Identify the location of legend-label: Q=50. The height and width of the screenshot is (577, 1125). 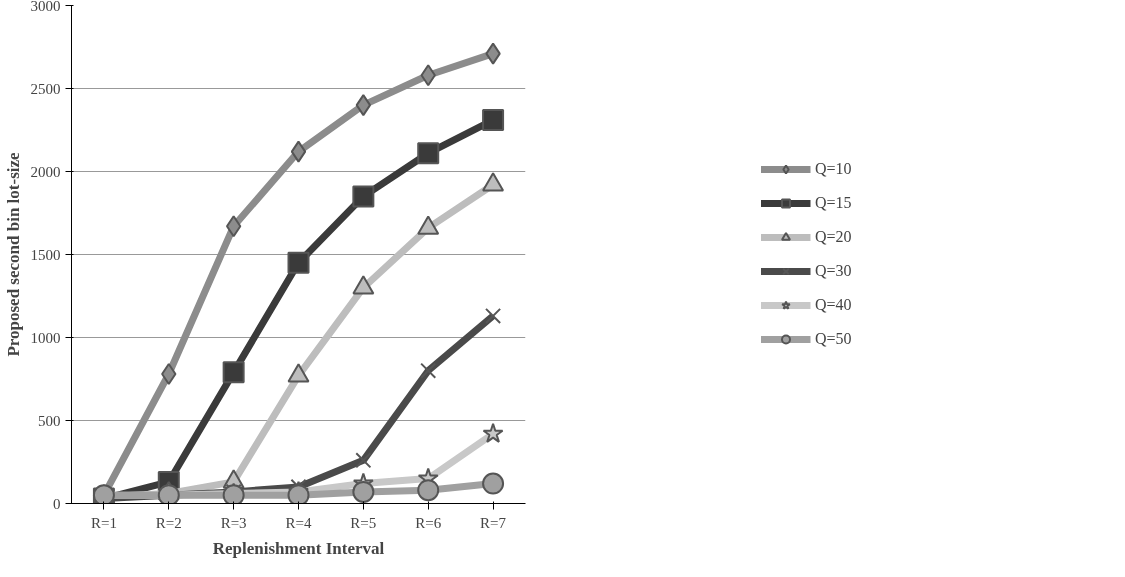
(834, 339).